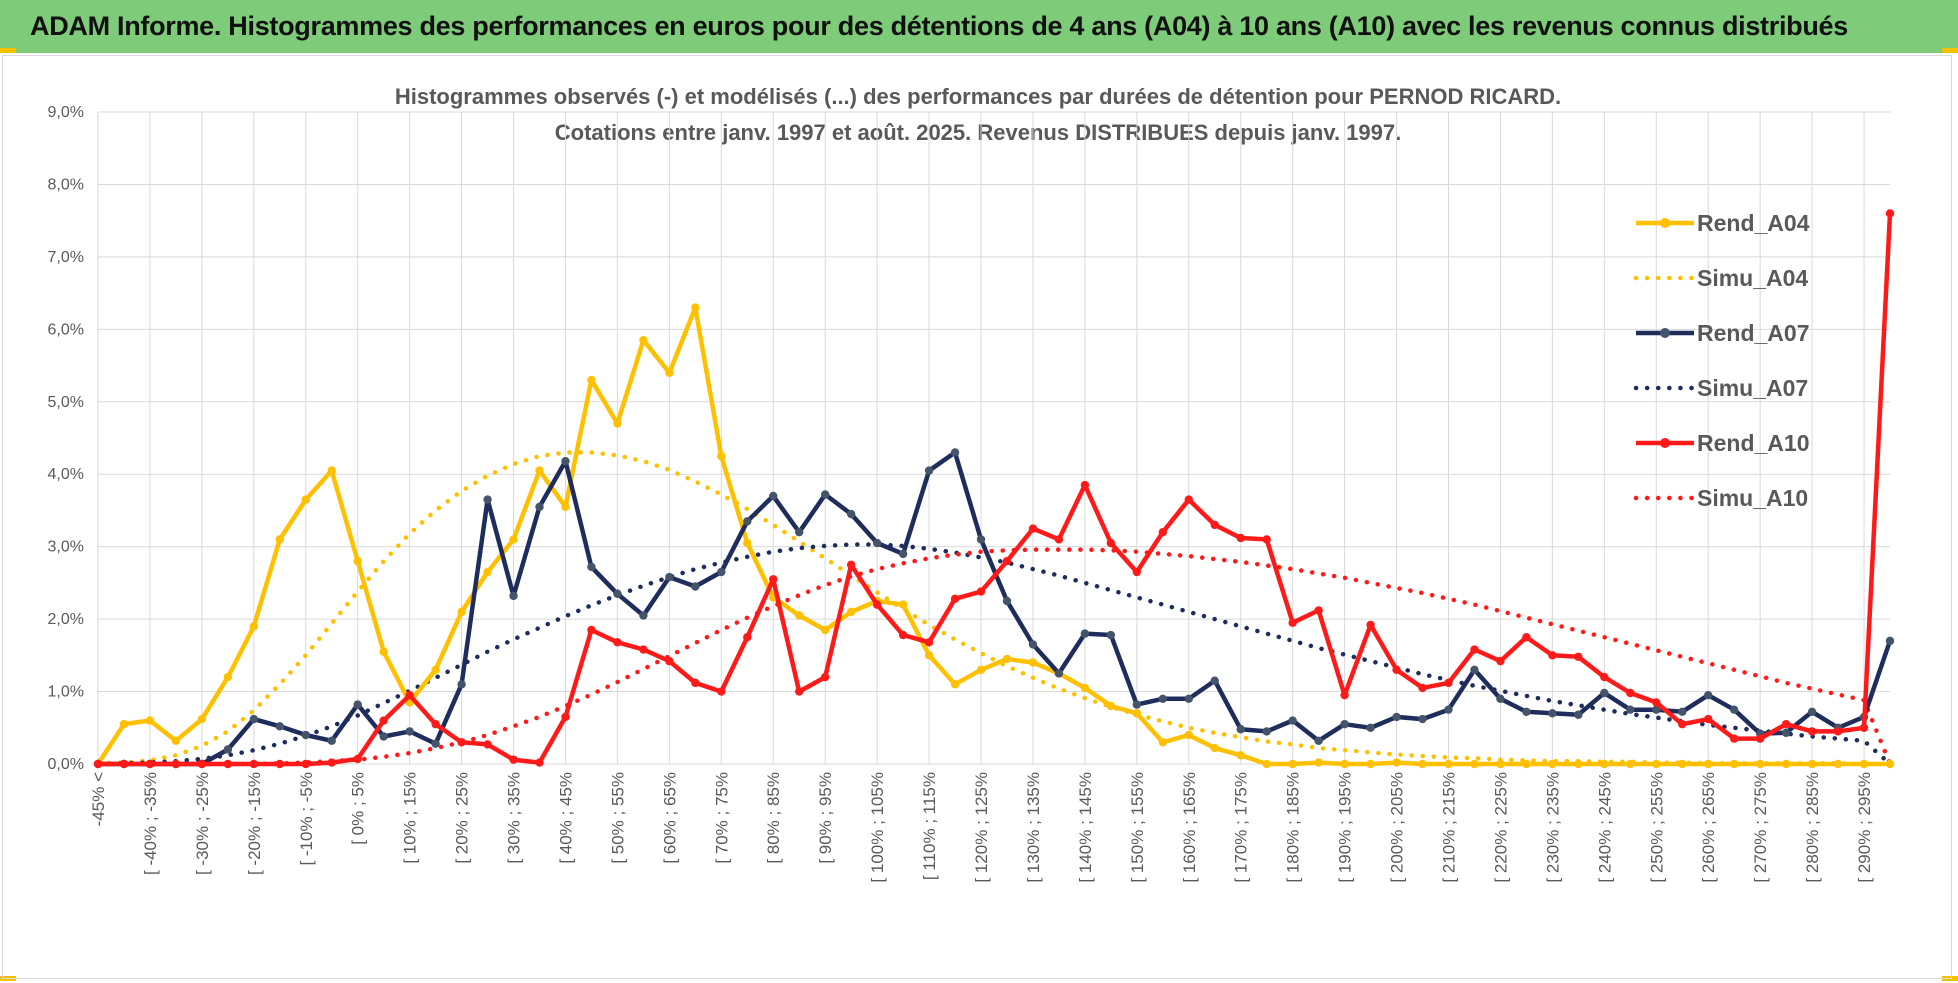 This screenshot has height=983, width=1958. I want to click on legend-item: Simu_A07, so click(1720, 388).